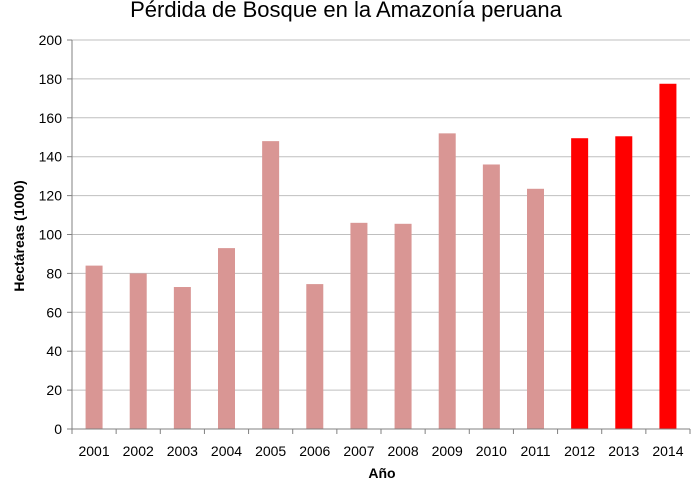  What do you see at coordinates (447, 281) in the screenshot?
I see `bar-2009` at bounding box center [447, 281].